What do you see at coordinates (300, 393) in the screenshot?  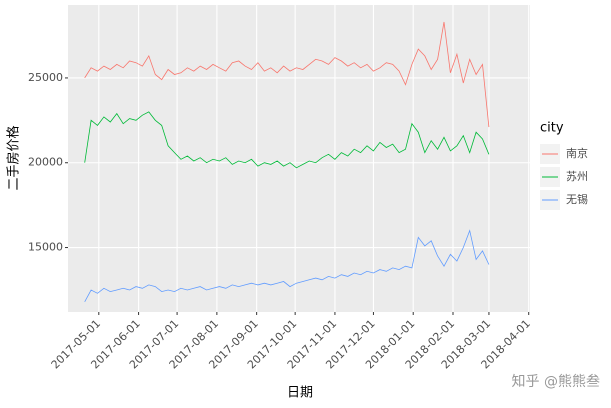 I see `x-axis-title: 日期` at bounding box center [300, 393].